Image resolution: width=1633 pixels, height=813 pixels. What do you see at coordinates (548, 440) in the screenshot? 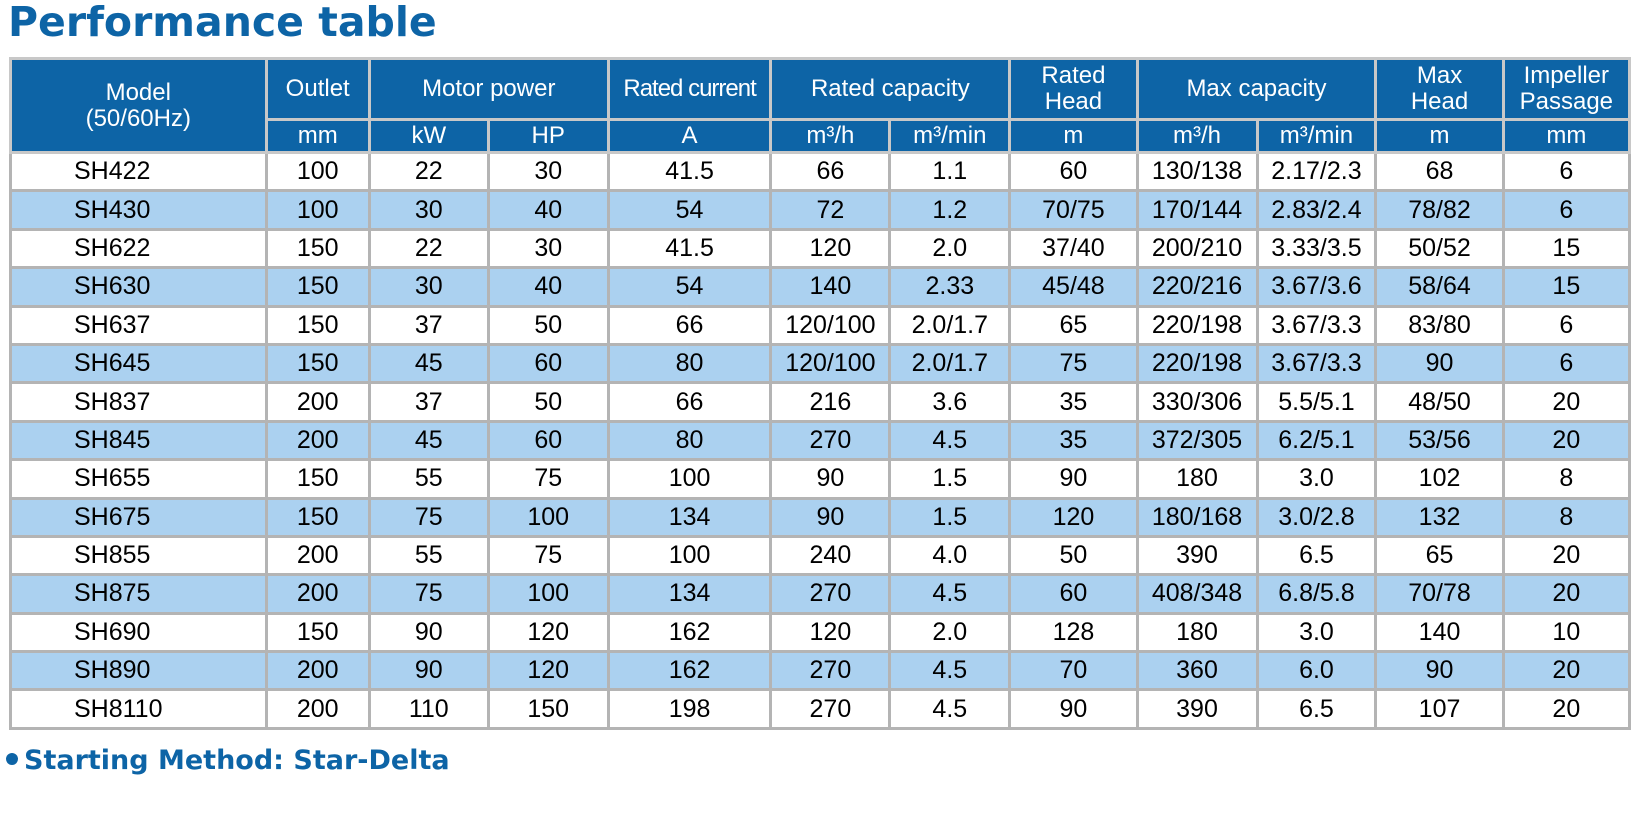
I see `cell-motor-hp: 60` at bounding box center [548, 440].